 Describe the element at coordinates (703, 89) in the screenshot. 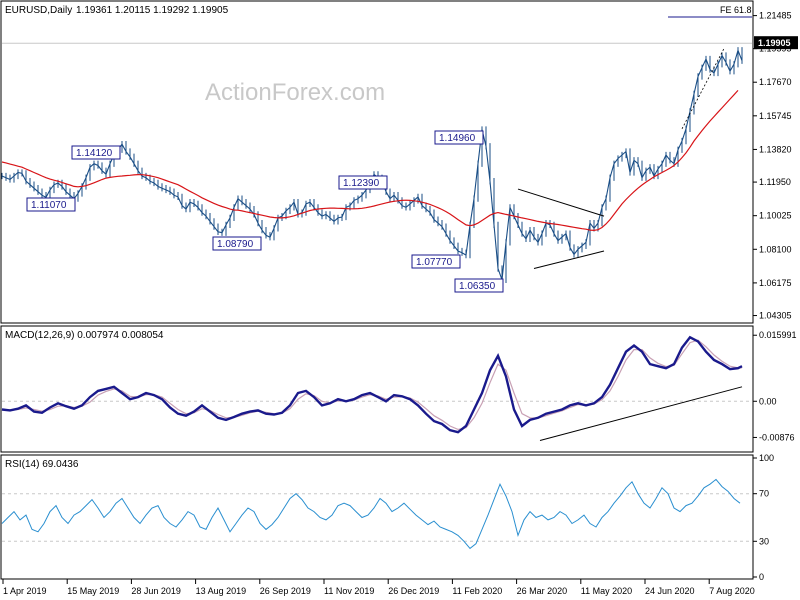

I see `fe-projection-line` at that location.